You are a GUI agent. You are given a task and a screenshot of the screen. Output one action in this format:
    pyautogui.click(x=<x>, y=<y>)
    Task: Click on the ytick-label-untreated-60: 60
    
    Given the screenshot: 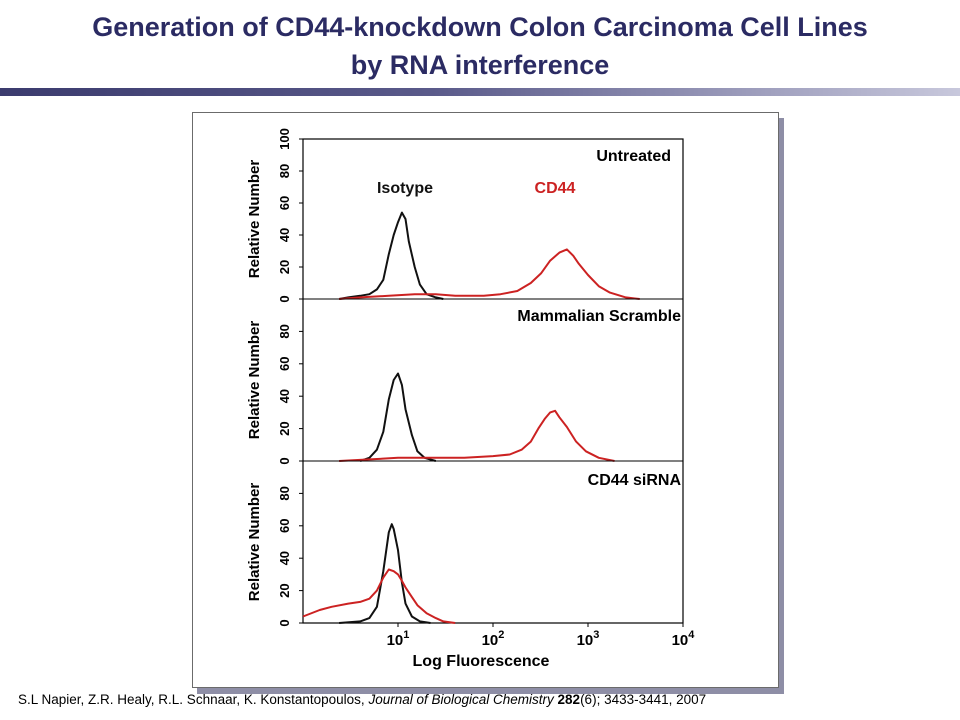 What is the action you would take?
    pyautogui.click(x=284, y=203)
    